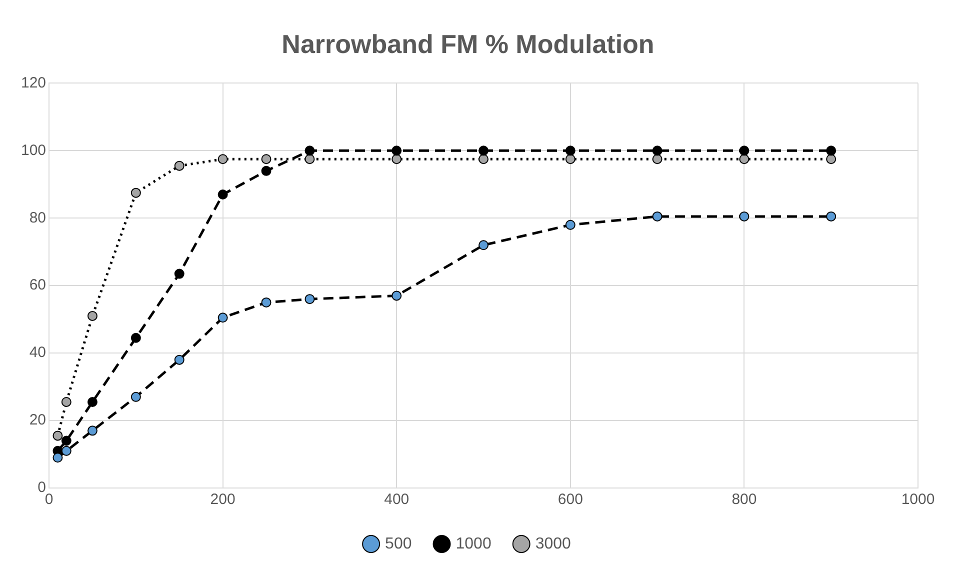  What do you see at coordinates (33, 83) in the screenshot?
I see `y-tick-label: 120` at bounding box center [33, 83].